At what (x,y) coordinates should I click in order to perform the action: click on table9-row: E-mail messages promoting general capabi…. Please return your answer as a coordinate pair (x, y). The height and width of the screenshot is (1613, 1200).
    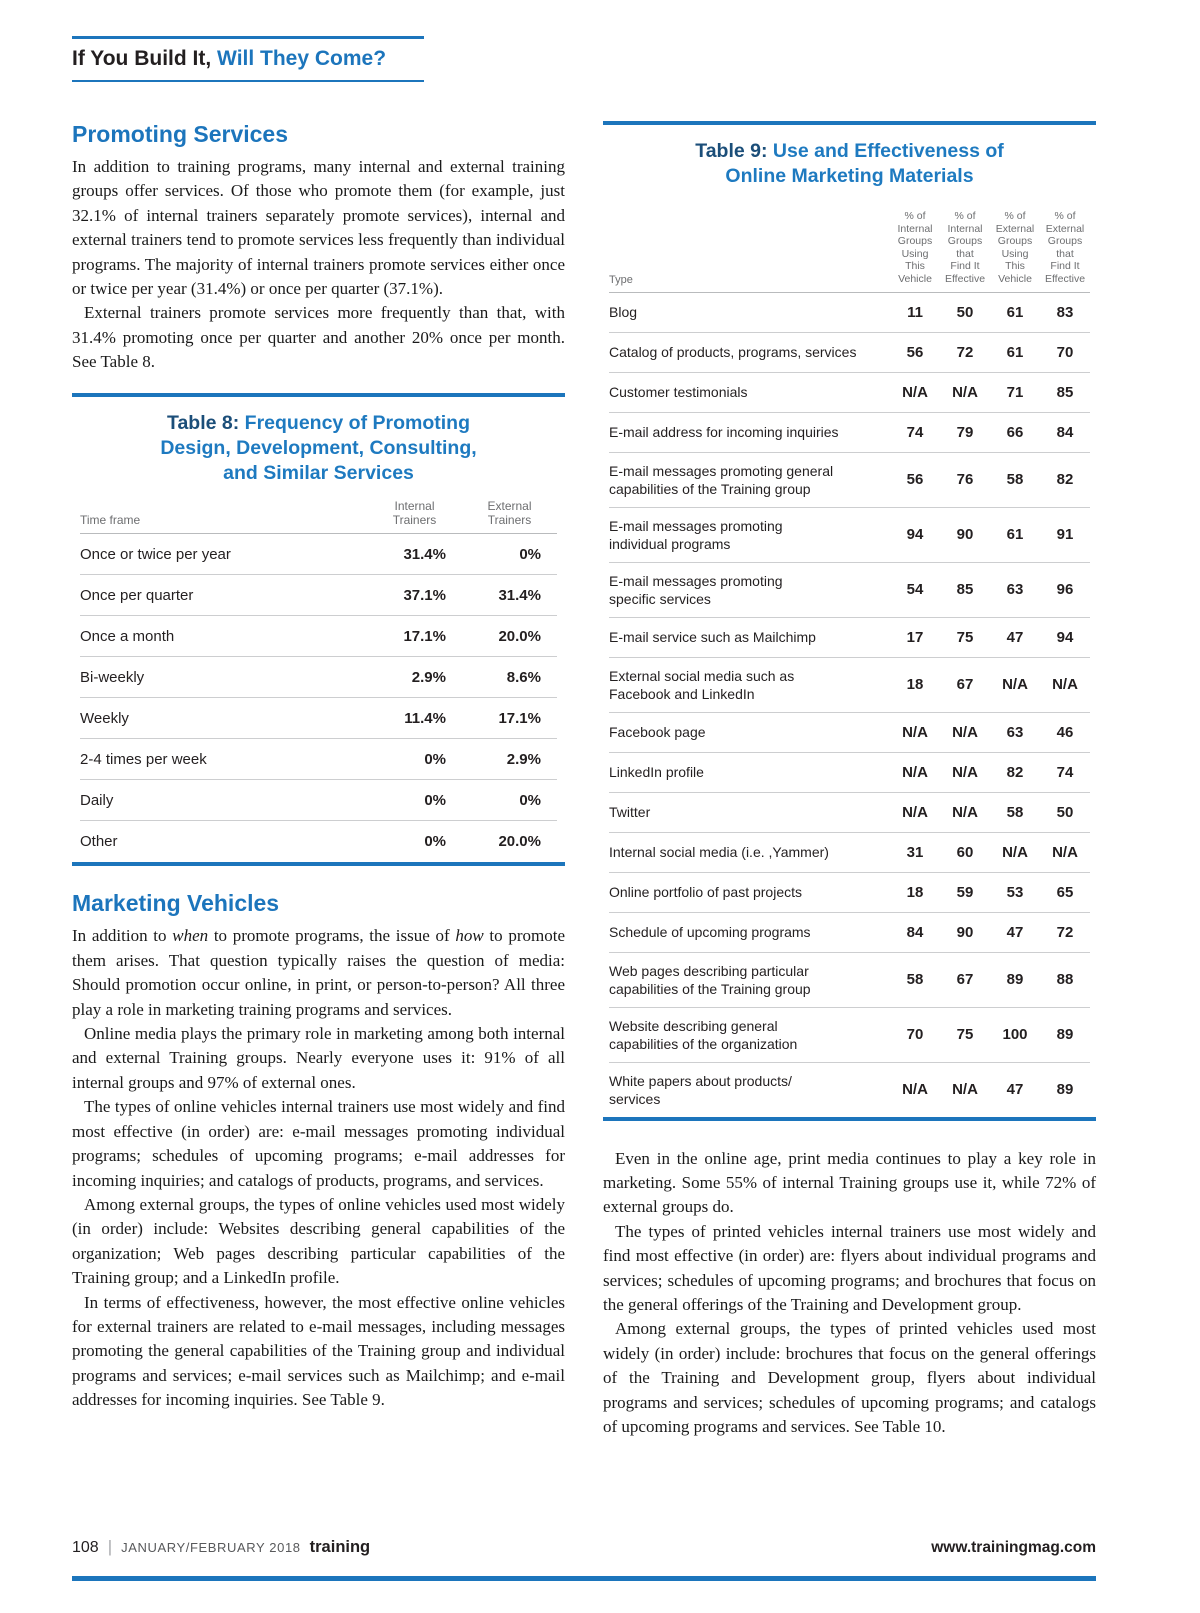
    Looking at the image, I should click on (849, 480).